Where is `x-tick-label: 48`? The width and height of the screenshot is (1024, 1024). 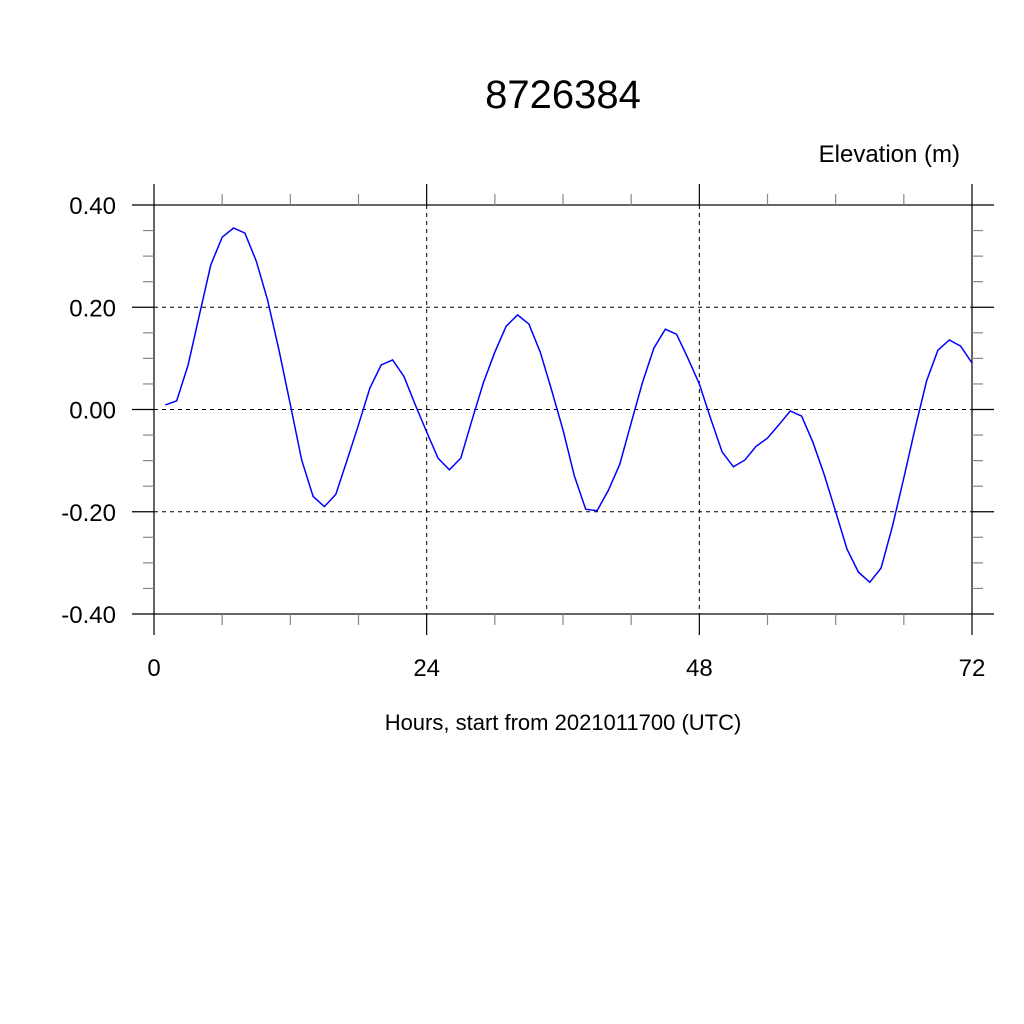
x-tick-label: 48 is located at coordinates (699, 668).